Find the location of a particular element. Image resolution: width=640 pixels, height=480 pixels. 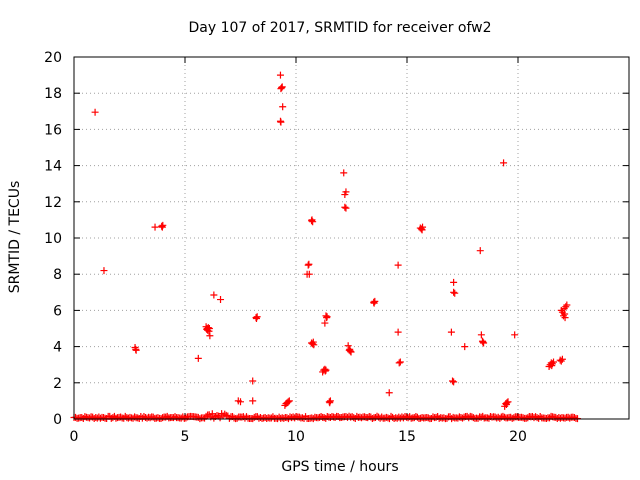

y-tick-label: 0 is located at coordinates (57, 420).